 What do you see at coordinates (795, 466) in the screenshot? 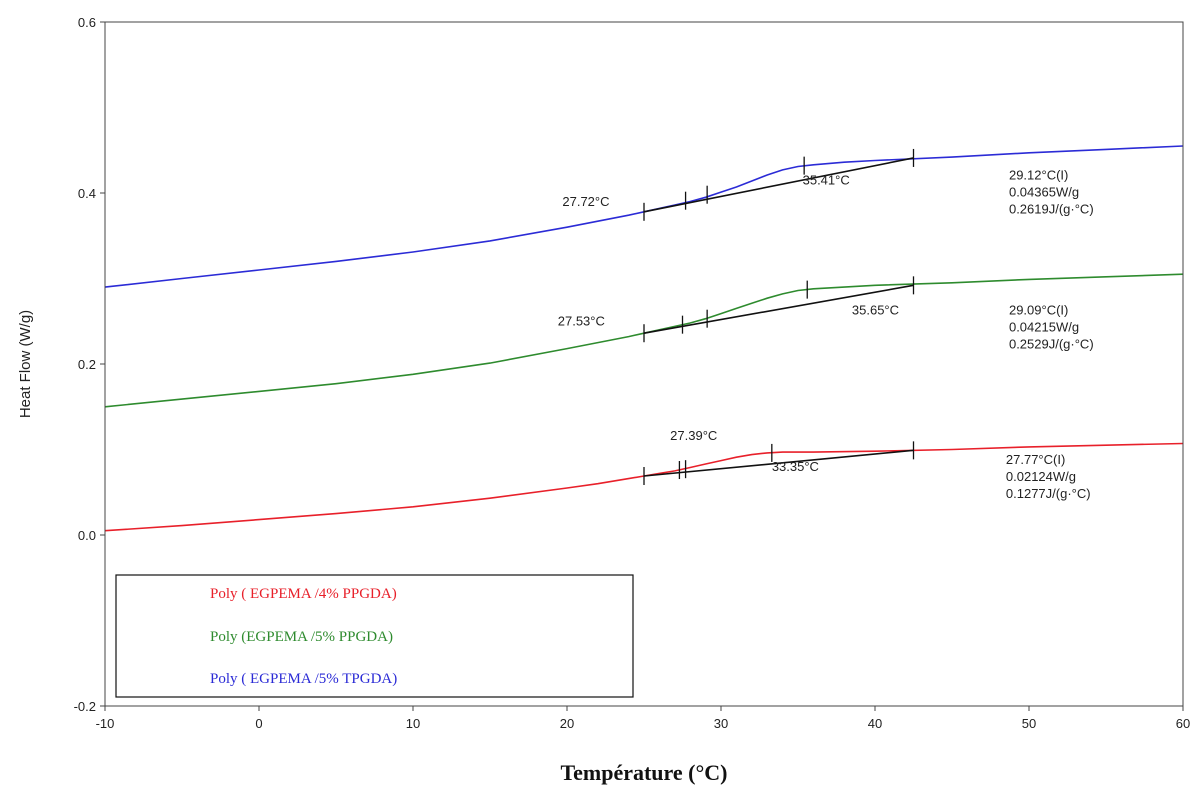
I see `annotation-11: 33.35°C` at bounding box center [795, 466].